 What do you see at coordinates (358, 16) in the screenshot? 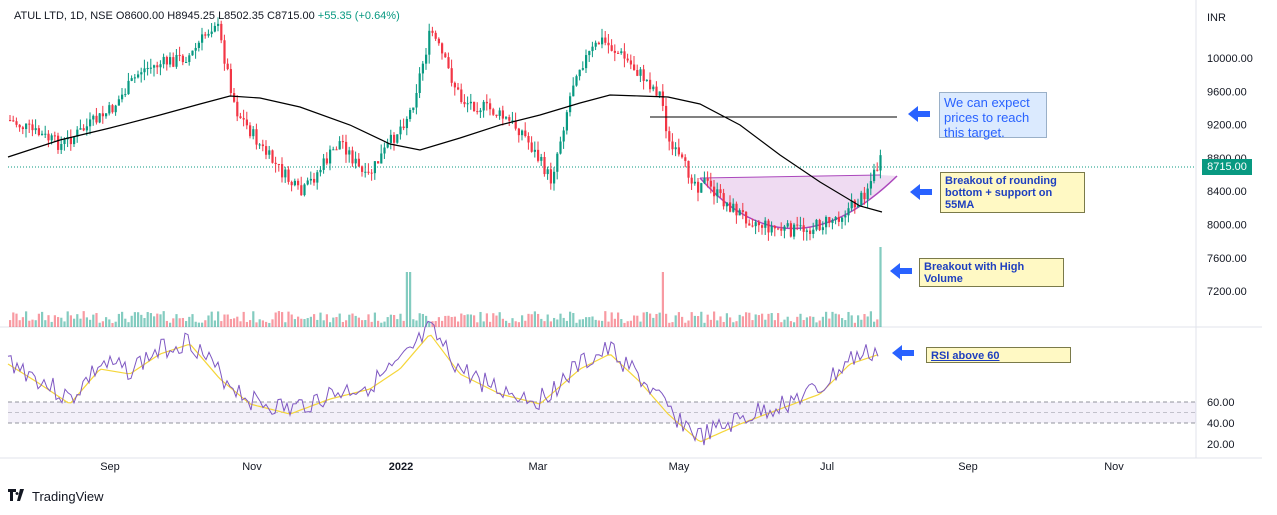
I see `legend-change: +55.35 (+0.64%)` at bounding box center [358, 16].